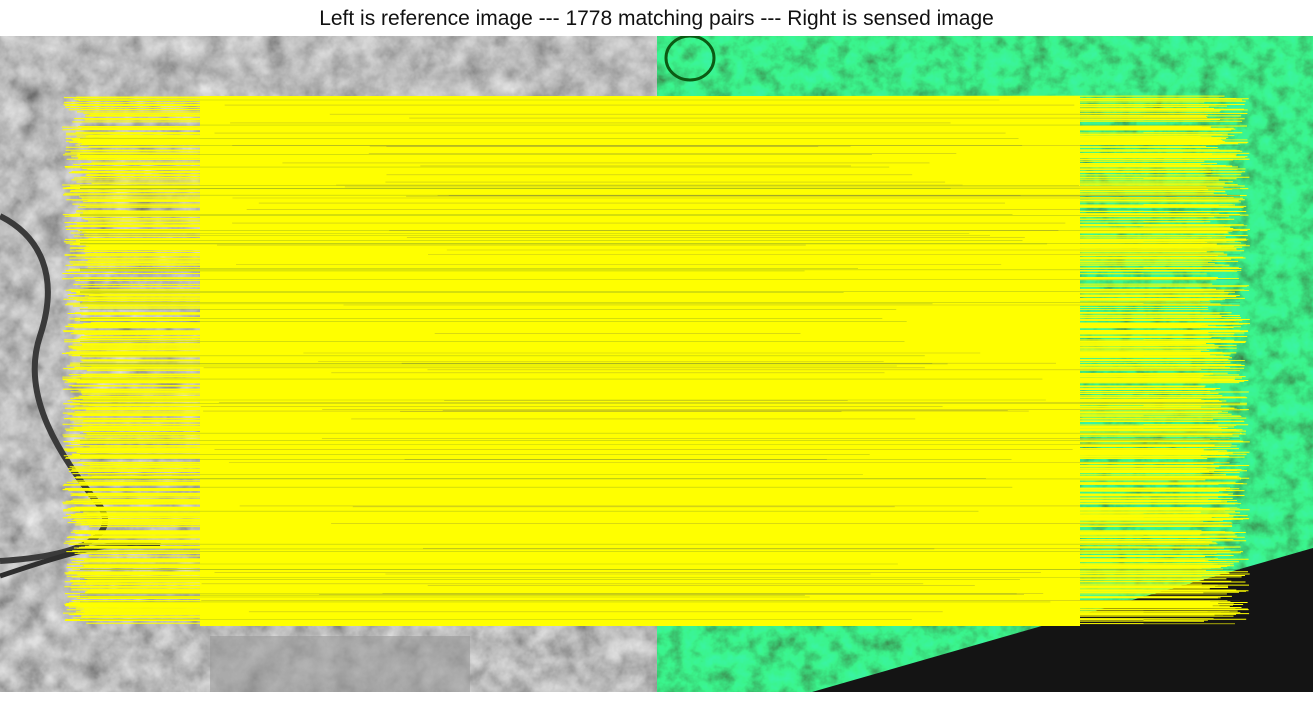  What do you see at coordinates (340, 664) in the screenshot?
I see `village-block` at bounding box center [340, 664].